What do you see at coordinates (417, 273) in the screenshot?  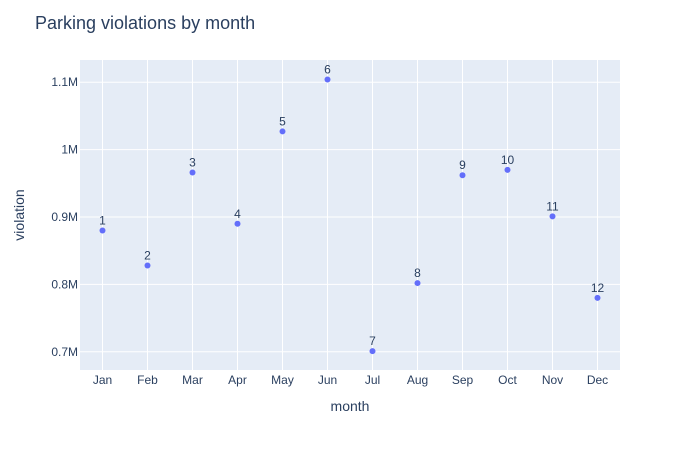 I see `point-label: 8` at bounding box center [417, 273].